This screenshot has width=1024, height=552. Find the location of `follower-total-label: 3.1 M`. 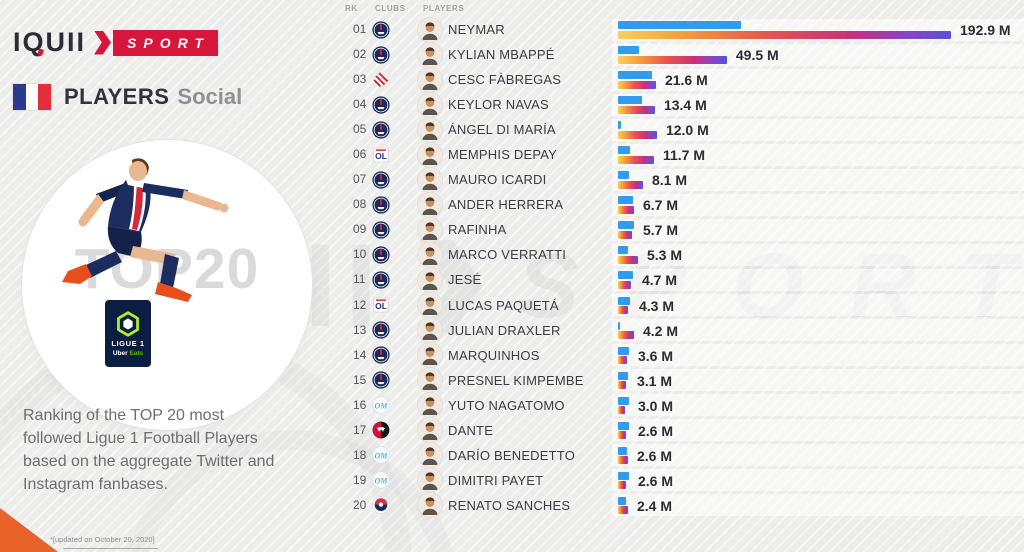

follower-total-label: 3.1 M is located at coordinates (654, 380).